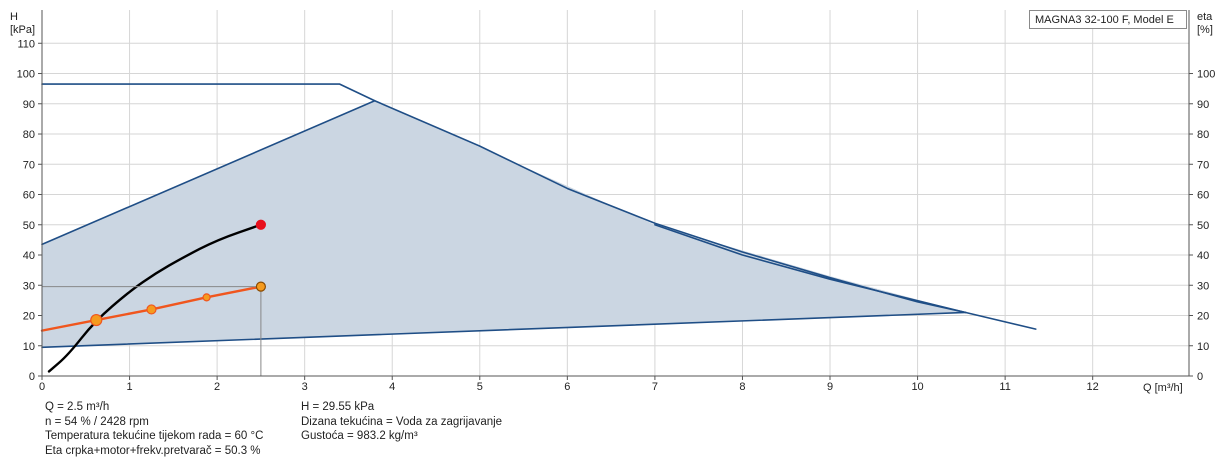 This screenshot has width=1217, height=458. What do you see at coordinates (29, 135) in the screenshot?
I see `y-tick-label-left: 80` at bounding box center [29, 135].